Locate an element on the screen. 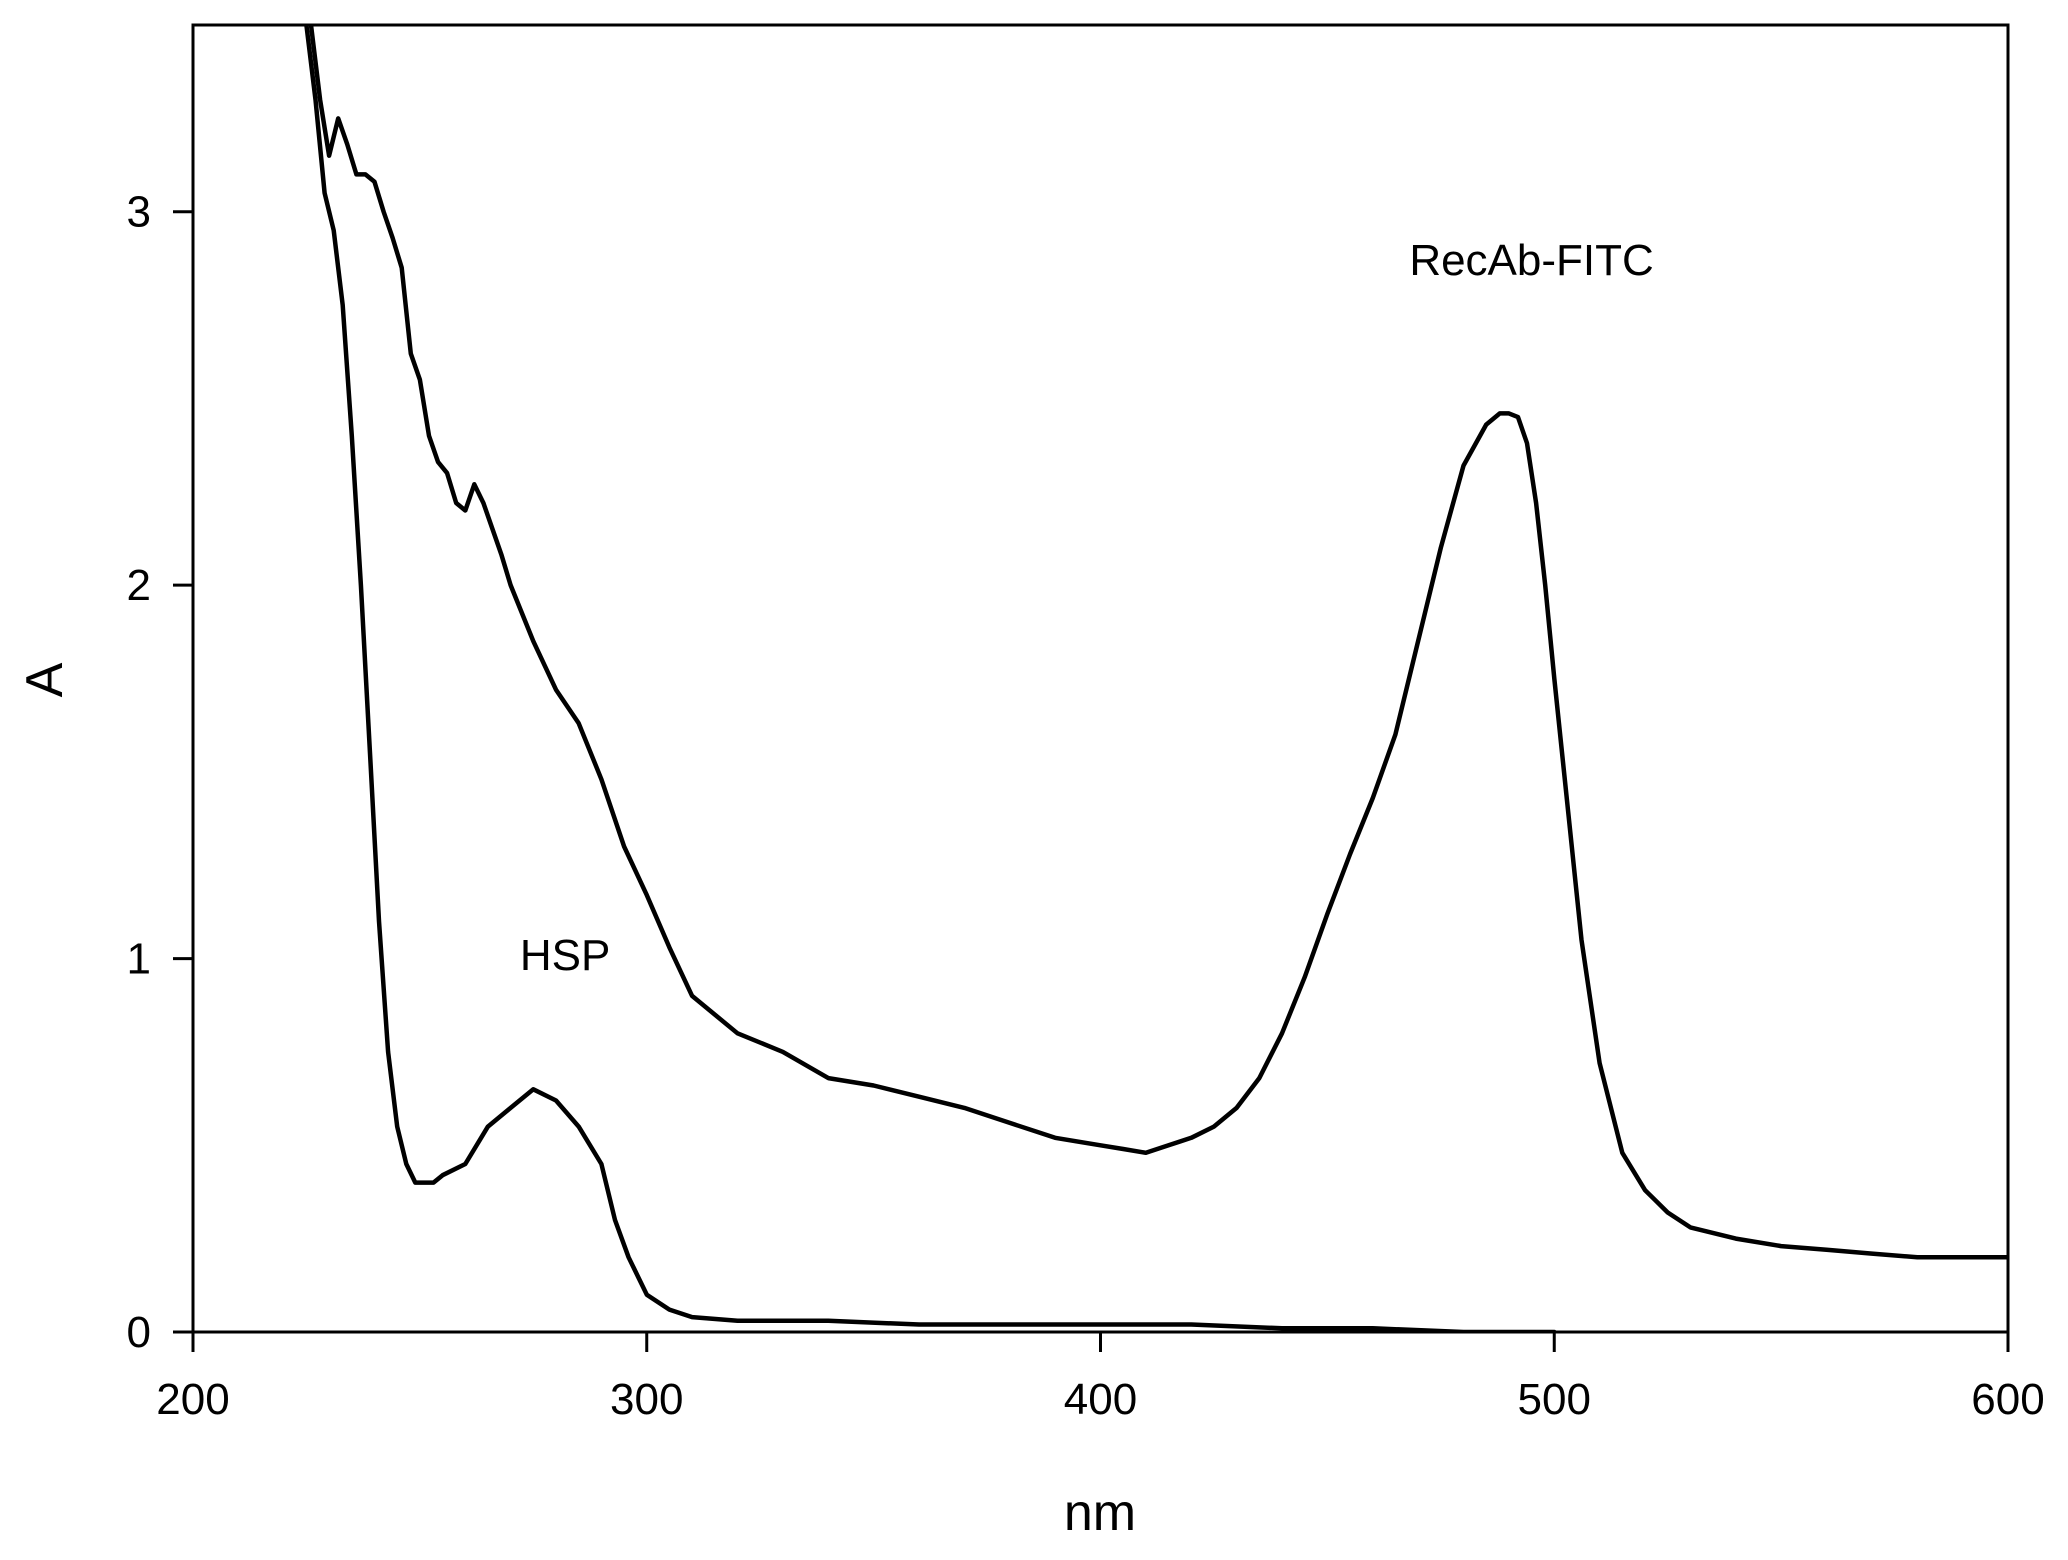 The height and width of the screenshot is (1560, 2068). x-tick-label: 300 is located at coordinates (646, 1399).